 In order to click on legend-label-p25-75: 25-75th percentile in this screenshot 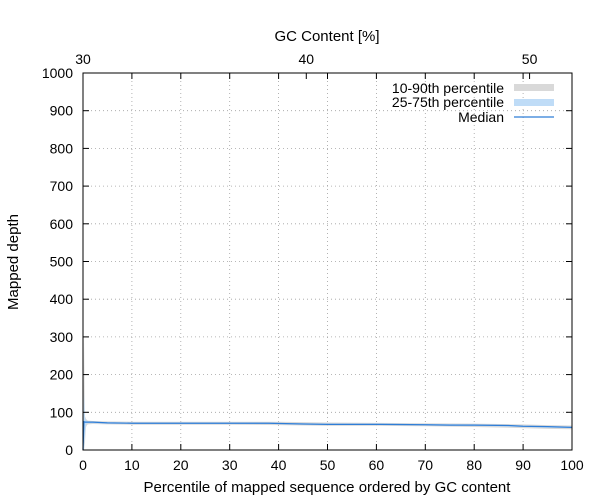, I will do `click(448, 102)`.